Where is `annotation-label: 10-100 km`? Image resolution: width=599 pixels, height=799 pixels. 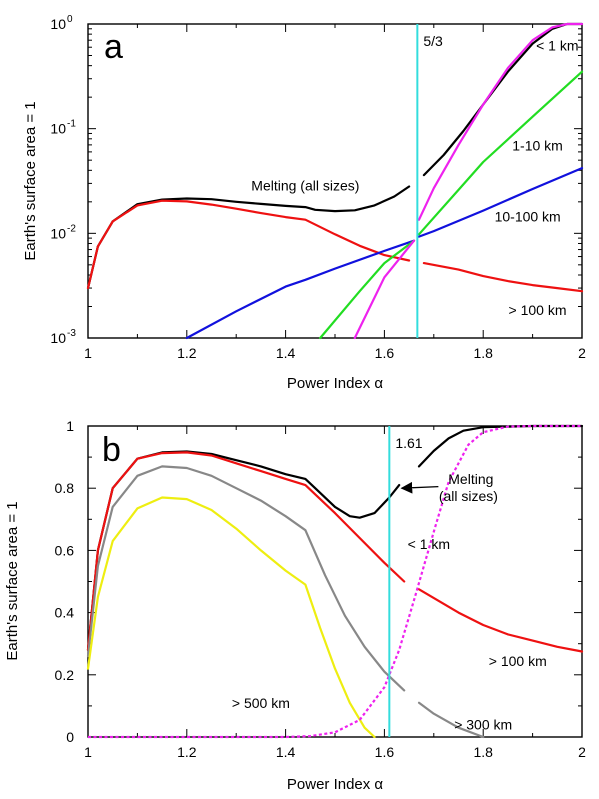
annotation-label: 10-100 km is located at coordinates (528, 216).